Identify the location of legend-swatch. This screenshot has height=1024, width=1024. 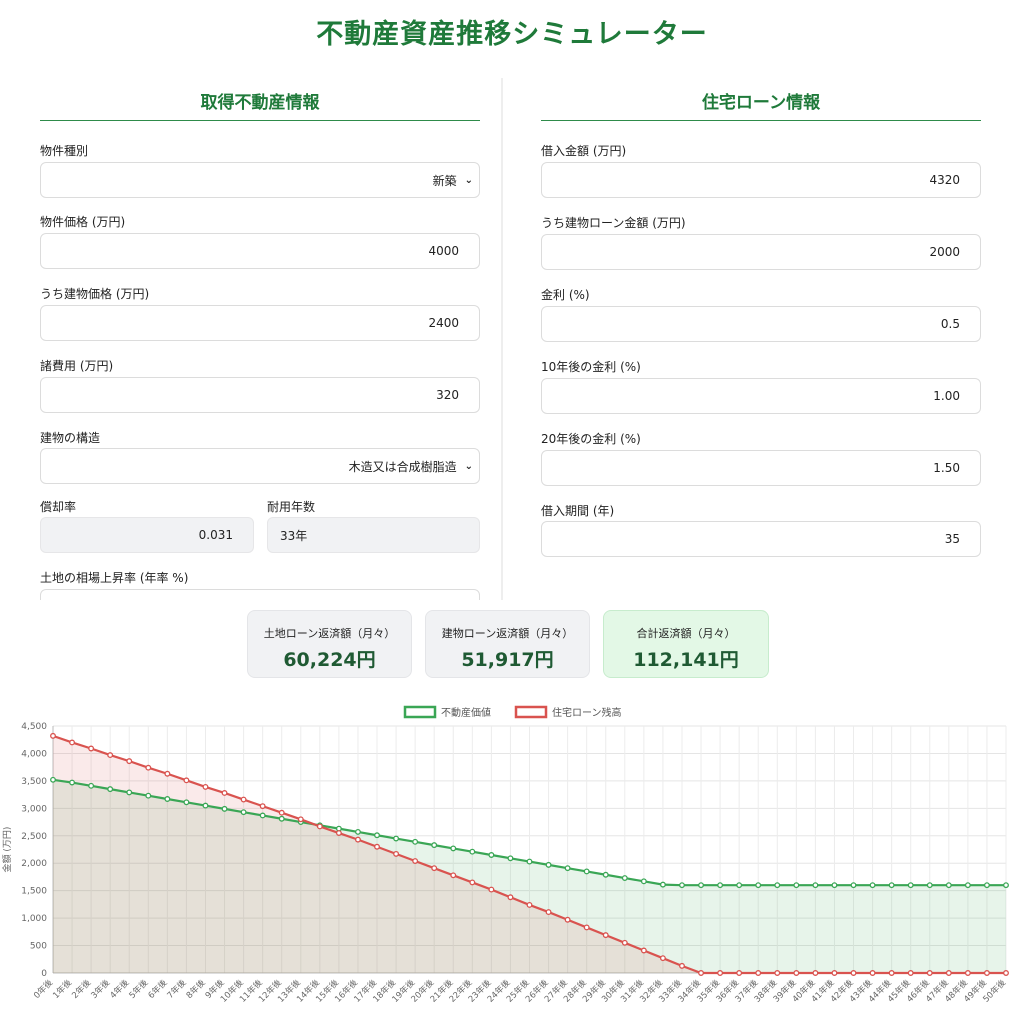
(420, 712).